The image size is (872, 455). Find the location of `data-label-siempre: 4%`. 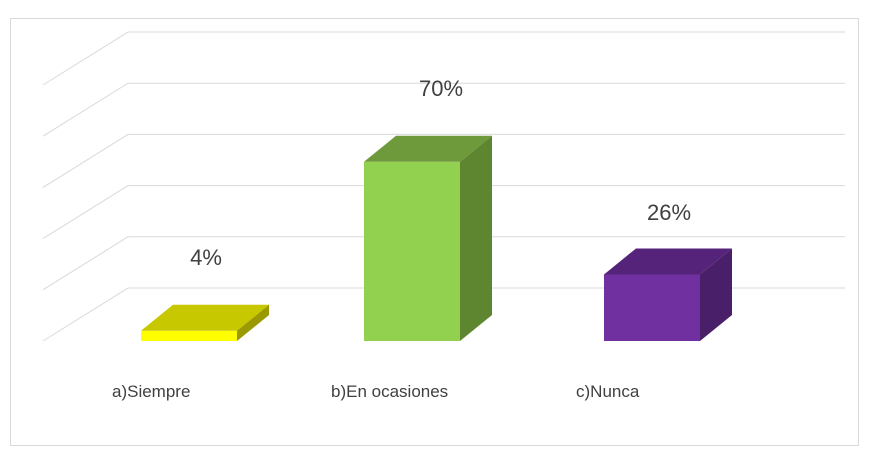

data-label-siempre: 4% is located at coordinates (206, 257).